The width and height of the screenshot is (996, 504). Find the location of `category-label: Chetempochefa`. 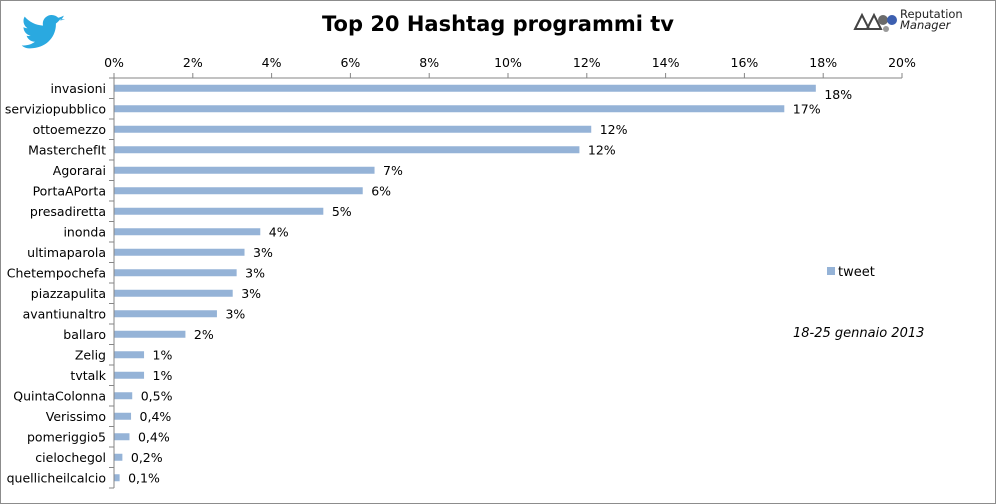

category-label: Chetempochefa is located at coordinates (56, 272).